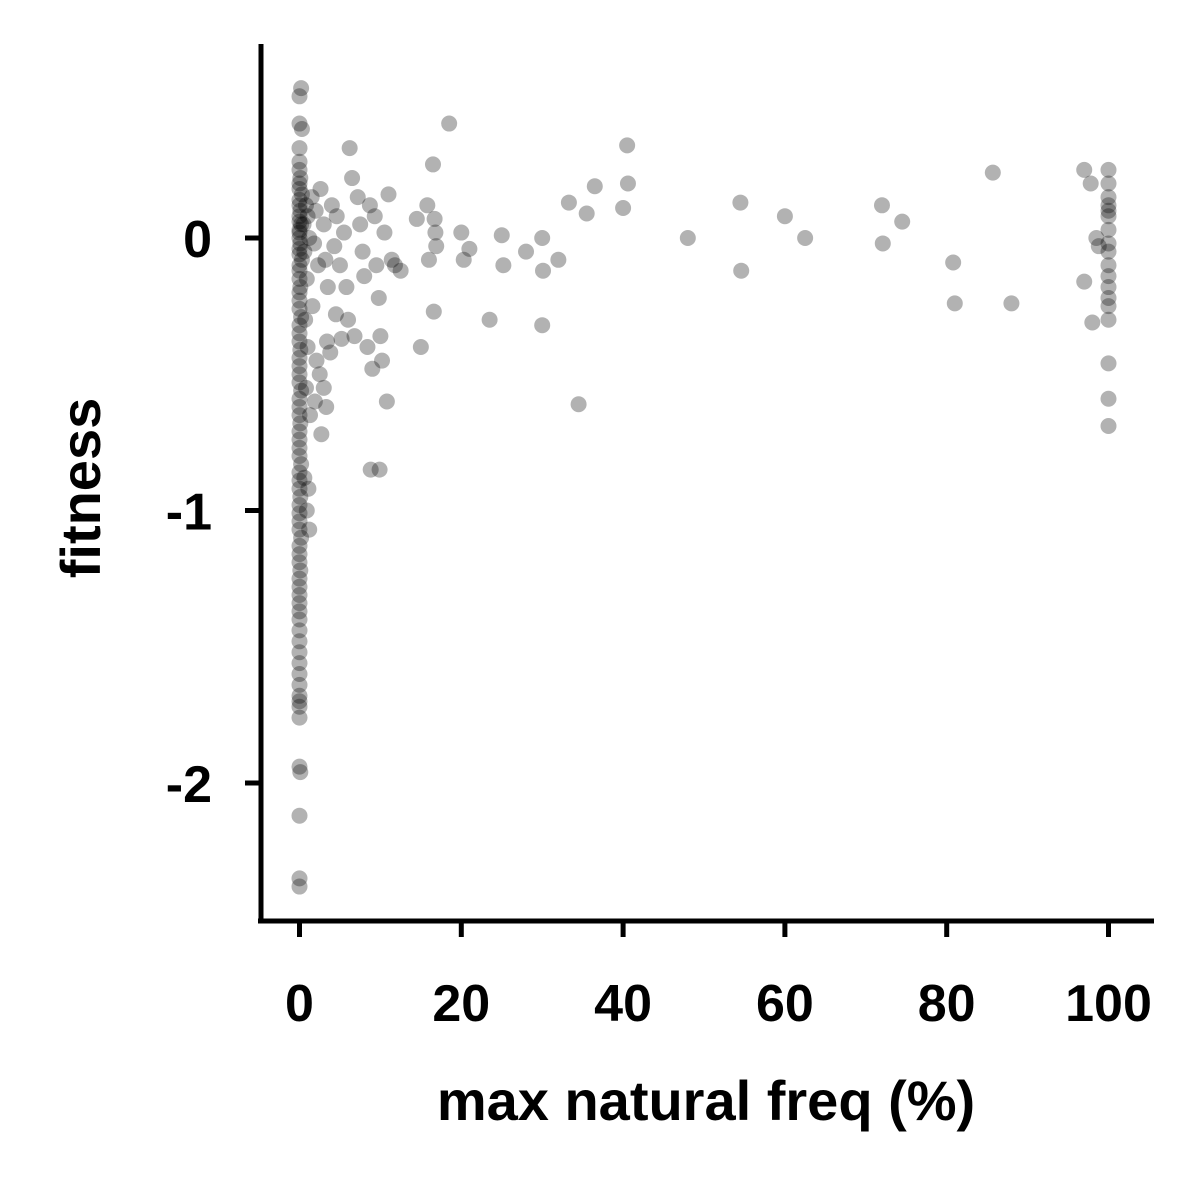  Describe the element at coordinates (461, 1004) in the screenshot. I see `x-tick-label: 20` at that location.